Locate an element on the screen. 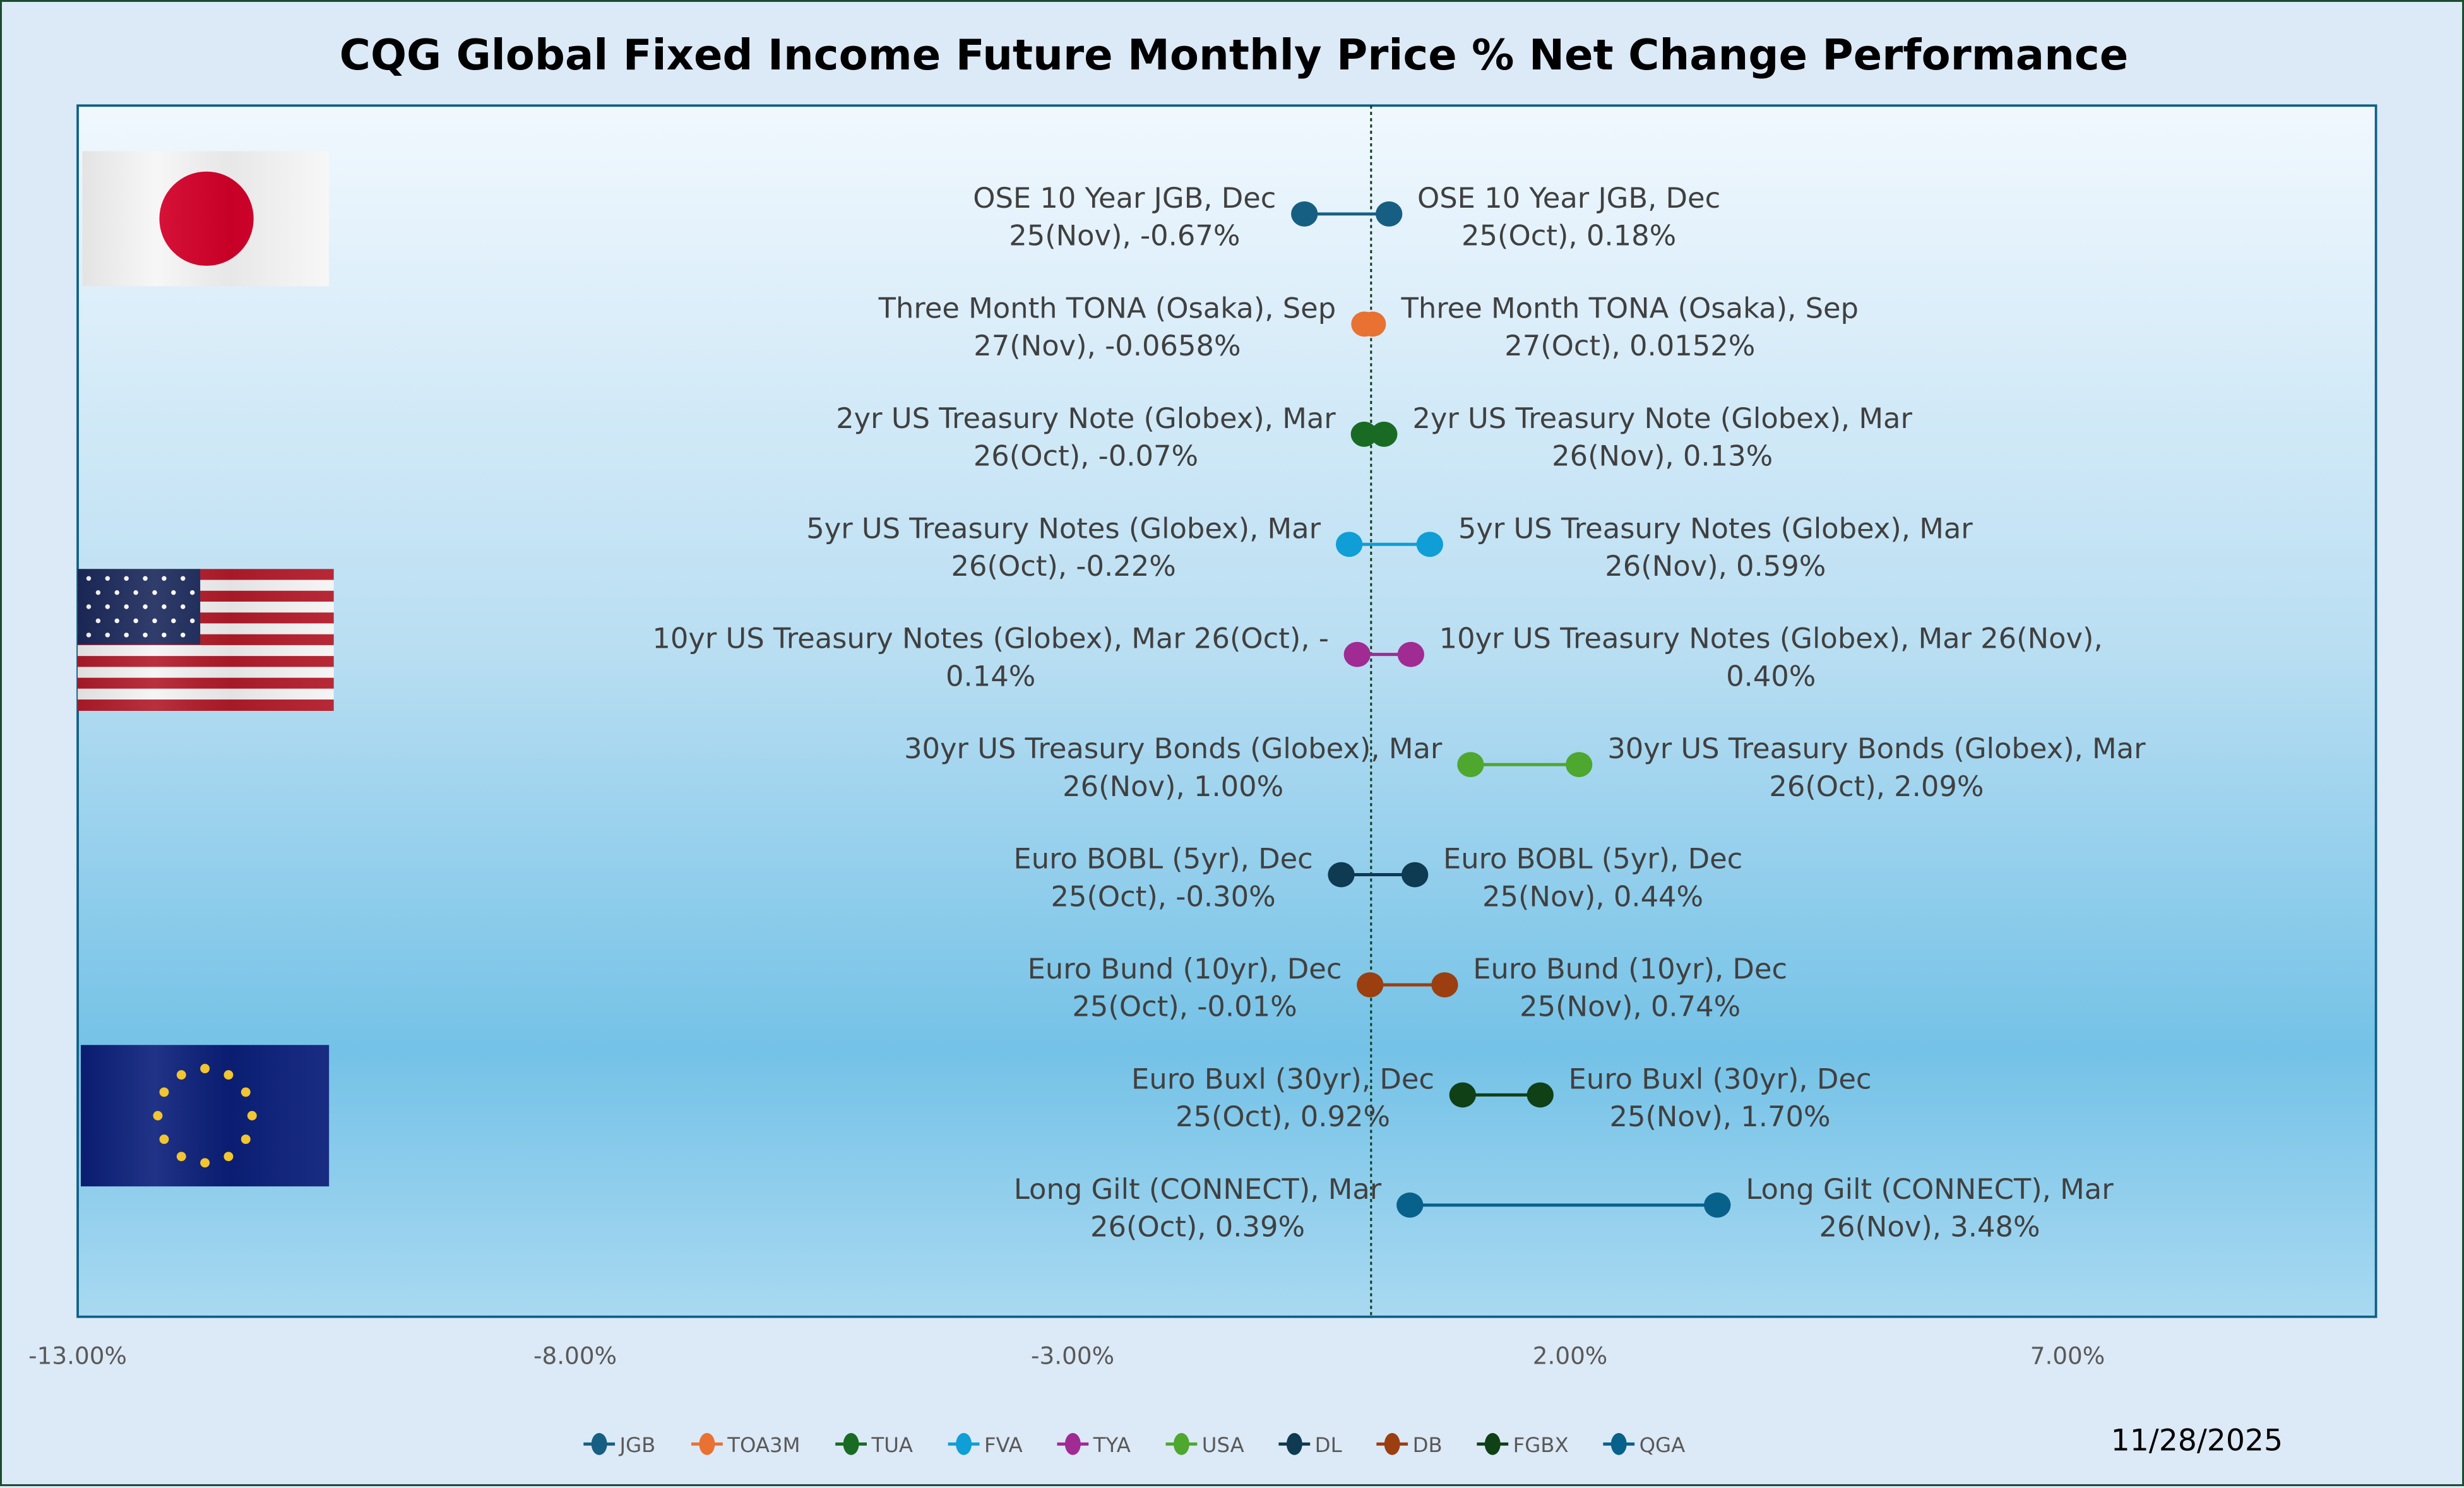 The height and width of the screenshot is (1488, 2464). label-line: 25(Nov), -0.67% is located at coordinates (1124, 236).